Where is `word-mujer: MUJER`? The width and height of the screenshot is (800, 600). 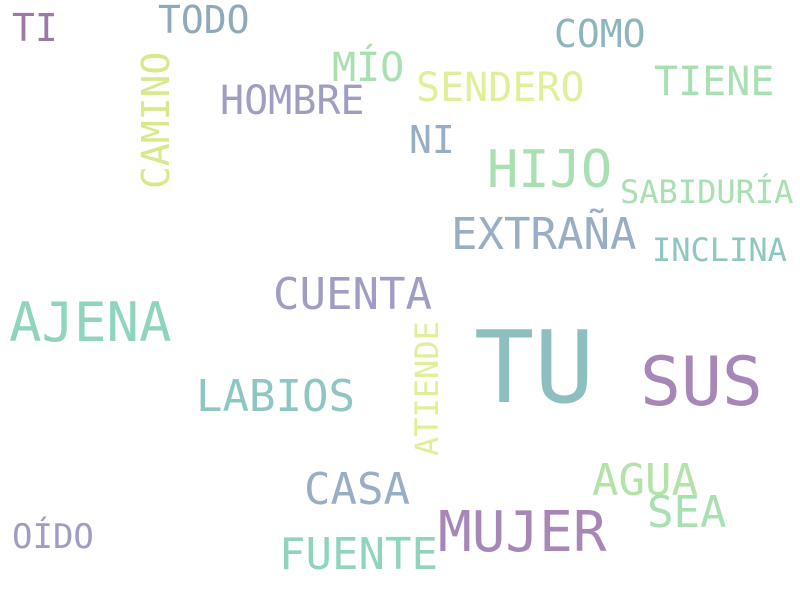
word-mujer: MUJER is located at coordinates (522, 532).